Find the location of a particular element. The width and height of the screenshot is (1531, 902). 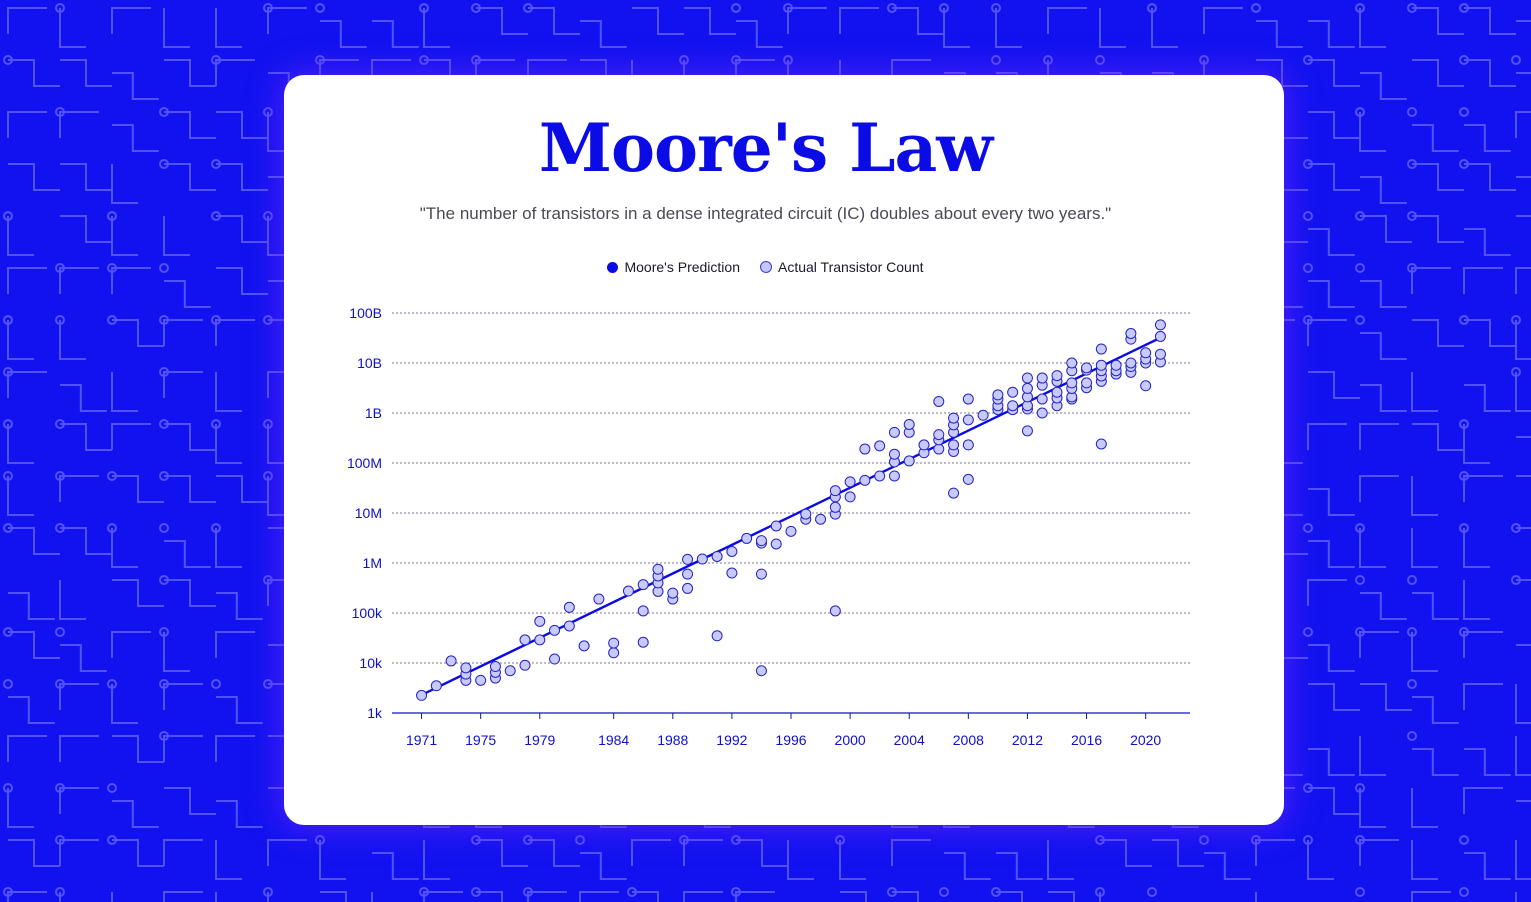

x-tick-label: 1971 is located at coordinates (421, 740).